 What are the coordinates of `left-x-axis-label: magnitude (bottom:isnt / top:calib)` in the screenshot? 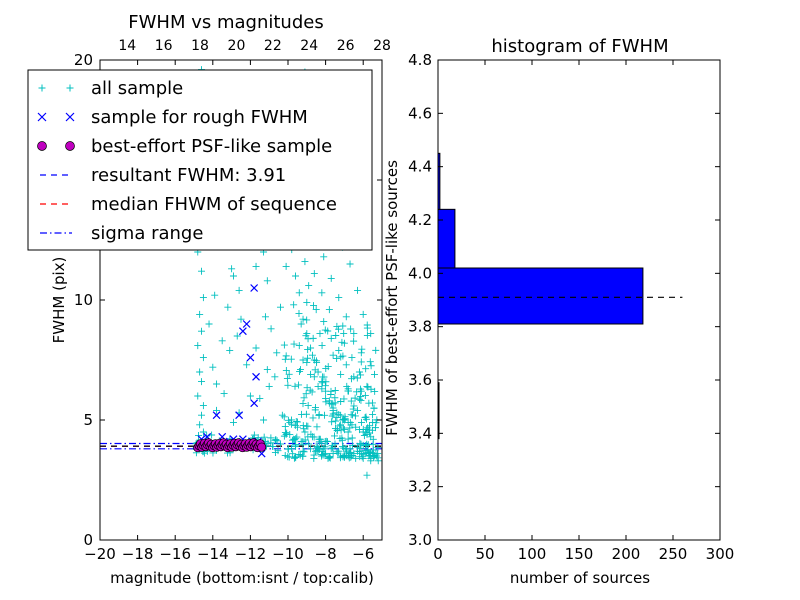 It's located at (242, 578).